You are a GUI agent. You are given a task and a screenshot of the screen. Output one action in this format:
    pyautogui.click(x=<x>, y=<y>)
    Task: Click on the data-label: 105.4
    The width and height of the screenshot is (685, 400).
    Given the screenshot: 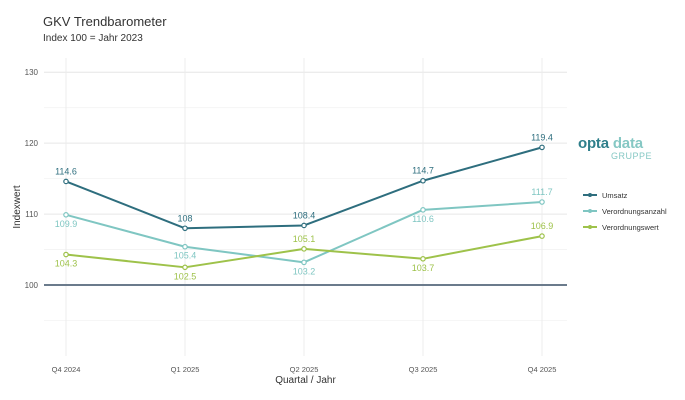 What is the action you would take?
    pyautogui.click(x=185, y=256)
    